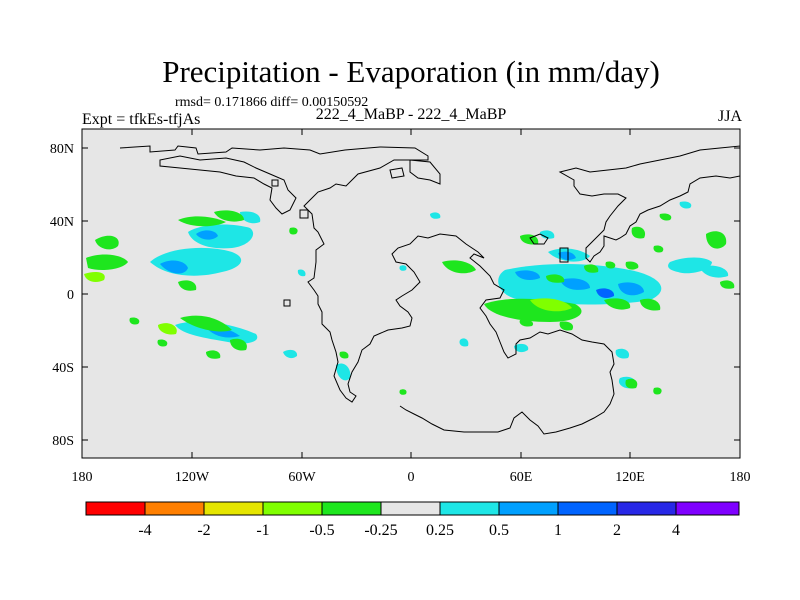 The width and height of the screenshot is (800, 600). I want to click on experiment-label: Expt = tfkEs-tfjAs, so click(141, 119).